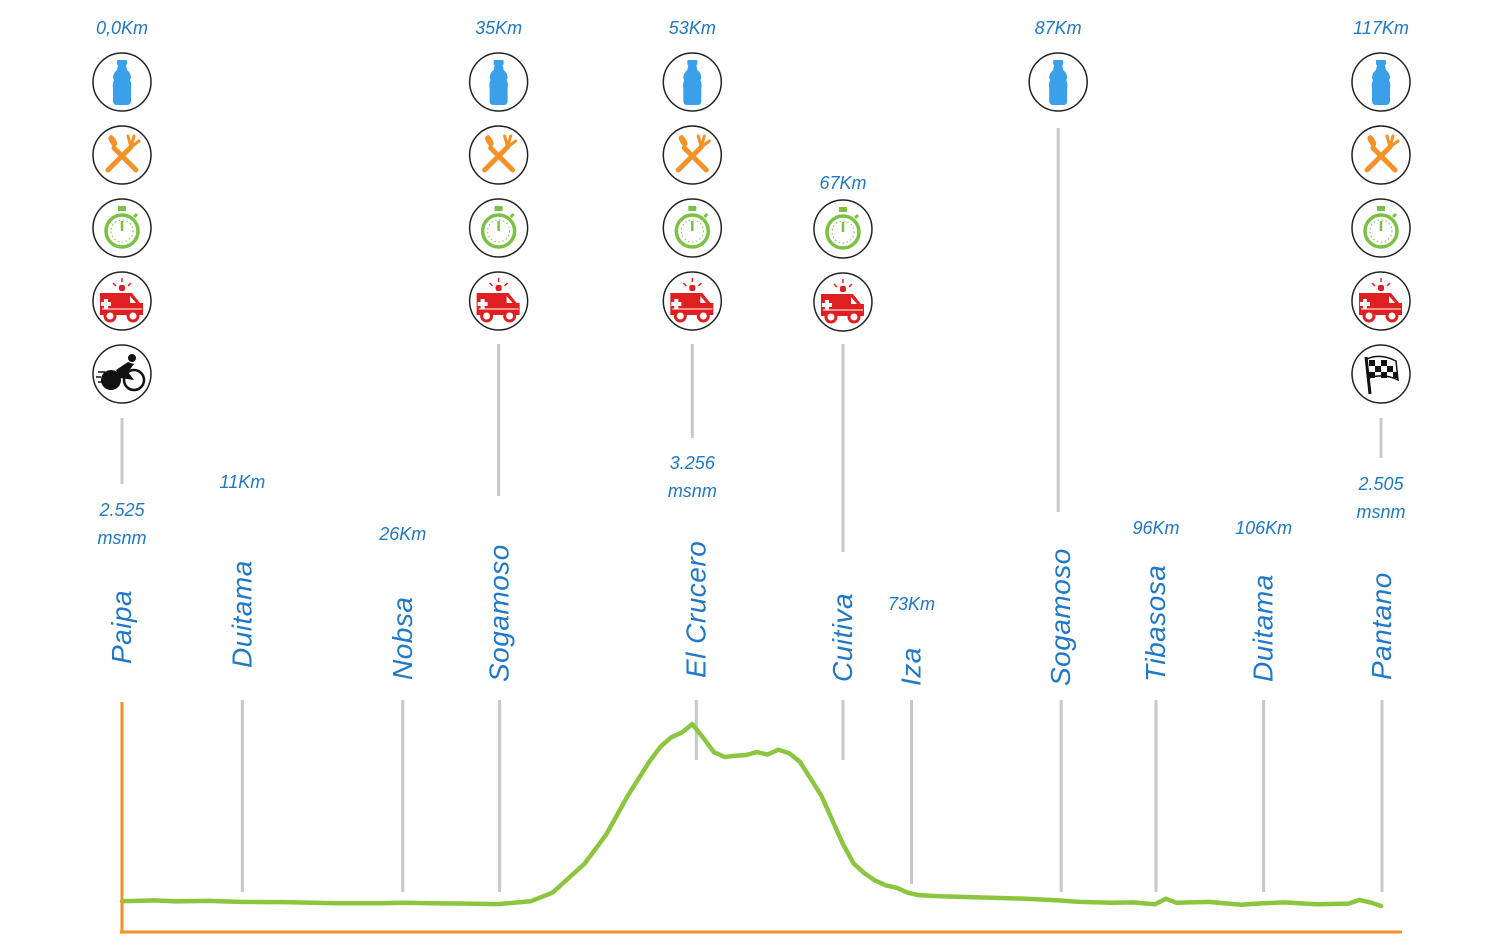 The image size is (1500, 950). What do you see at coordinates (402, 638) in the screenshot?
I see `town-label: Nobsa` at bounding box center [402, 638].